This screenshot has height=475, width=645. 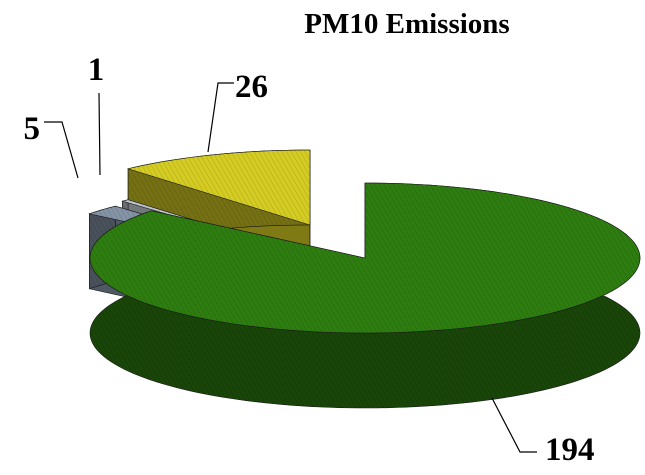 I want to click on data-label-2: 5, so click(x=32, y=129).